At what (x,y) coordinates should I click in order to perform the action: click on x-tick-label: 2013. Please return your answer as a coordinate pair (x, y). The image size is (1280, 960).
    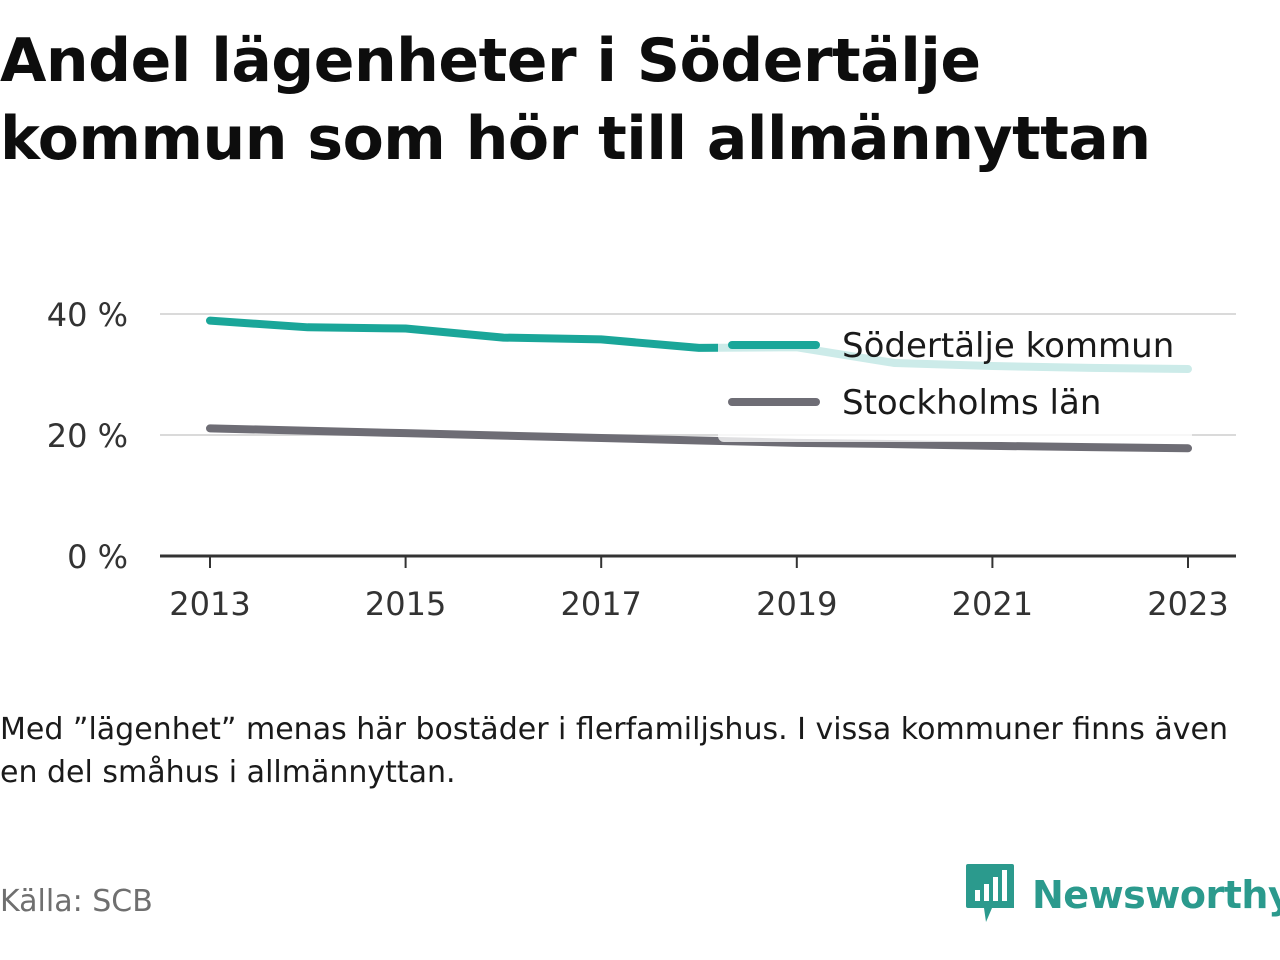
    Looking at the image, I should click on (209, 604).